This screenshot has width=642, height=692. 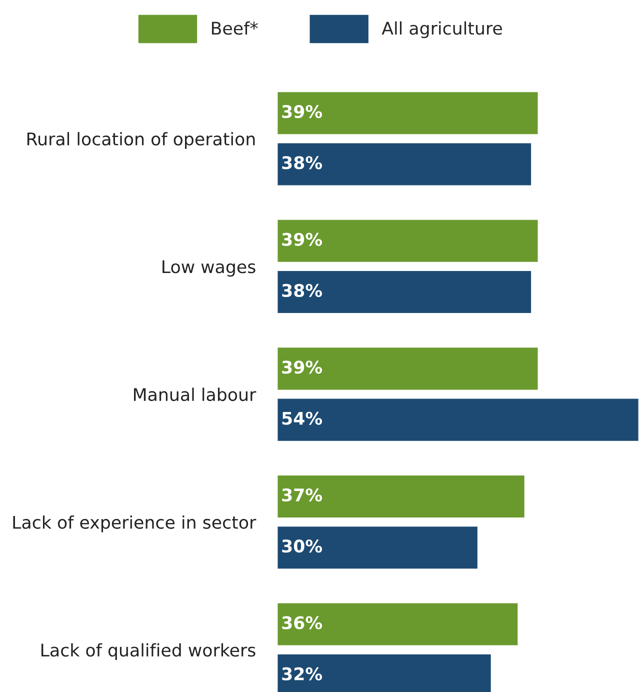 What do you see at coordinates (442, 29) in the screenshot?
I see `legend-label: All agriculture` at bounding box center [442, 29].